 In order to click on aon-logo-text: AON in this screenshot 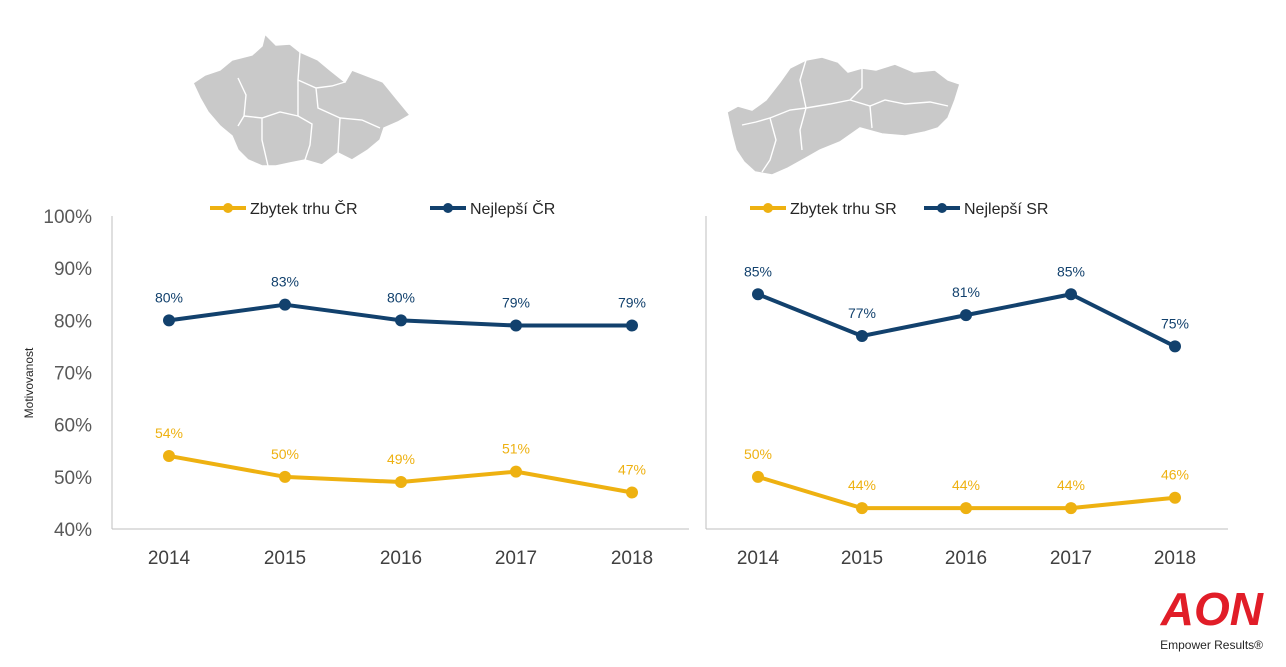, I will do `click(1212, 609)`.